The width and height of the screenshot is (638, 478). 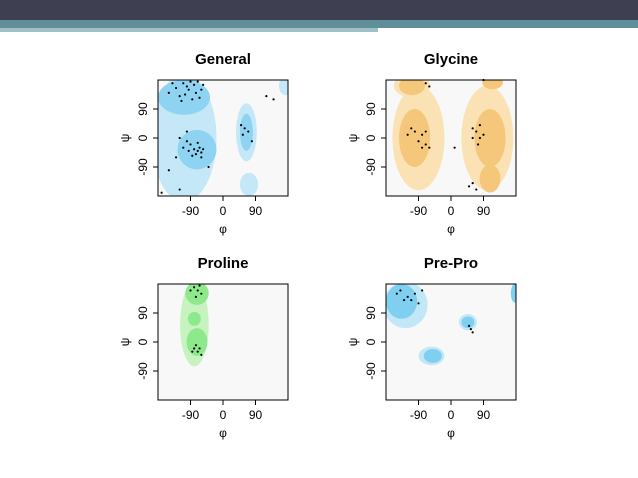 What do you see at coordinates (223, 263) in the screenshot?
I see `chart-title: Proline` at bounding box center [223, 263].